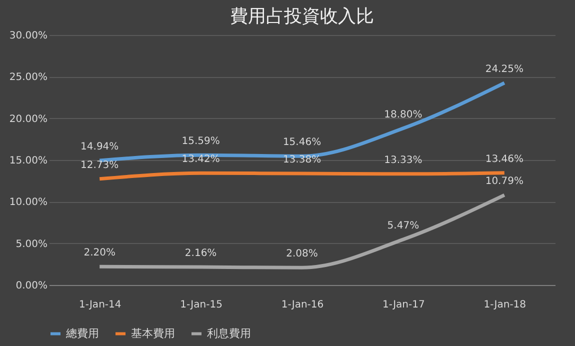 The height and width of the screenshot is (346, 575). Describe the element at coordinates (28, 161) in the screenshot. I see `y-tick-label: 15.00%` at that location.